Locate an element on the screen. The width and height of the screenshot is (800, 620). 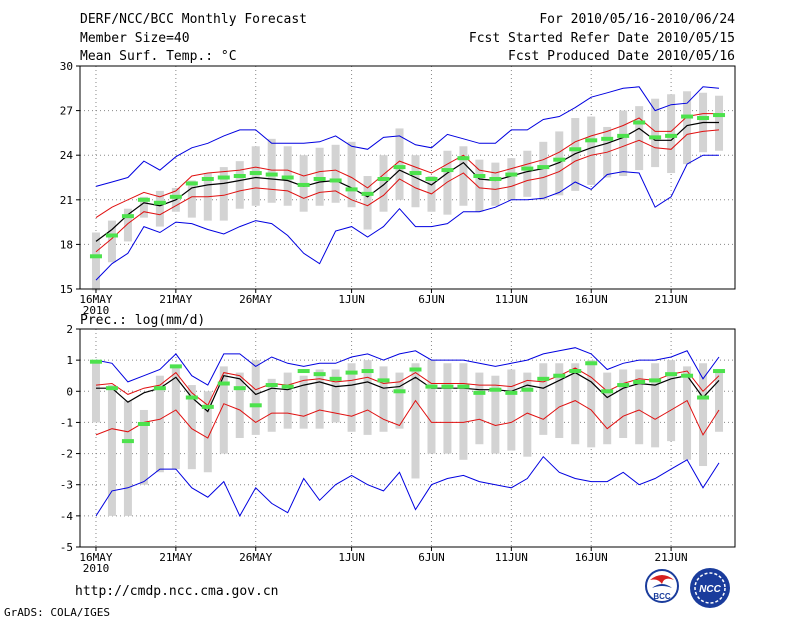
prec-ytick-label: -4 is located at coordinates (67, 516).